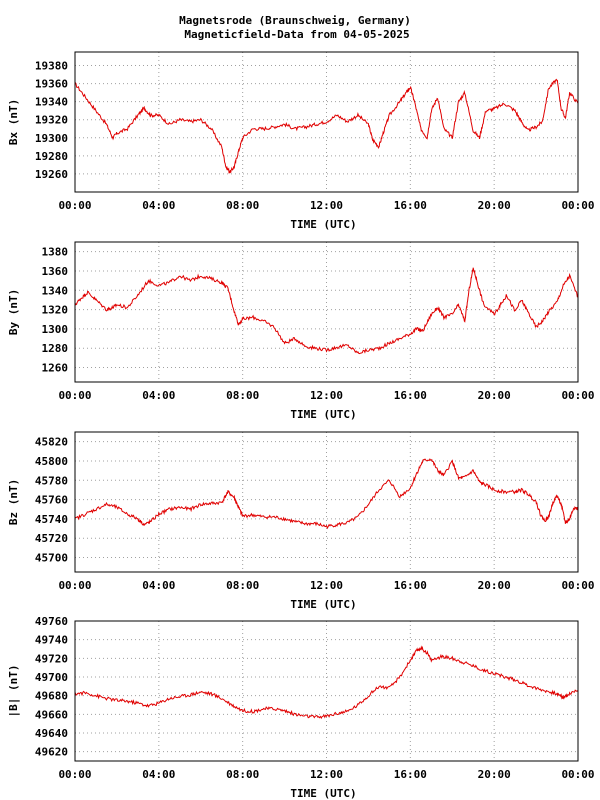 This screenshot has height=800, width=600. What do you see at coordinates (51, 138) in the screenshot?
I see `y-tick-label: 19300` at bounding box center [51, 138].